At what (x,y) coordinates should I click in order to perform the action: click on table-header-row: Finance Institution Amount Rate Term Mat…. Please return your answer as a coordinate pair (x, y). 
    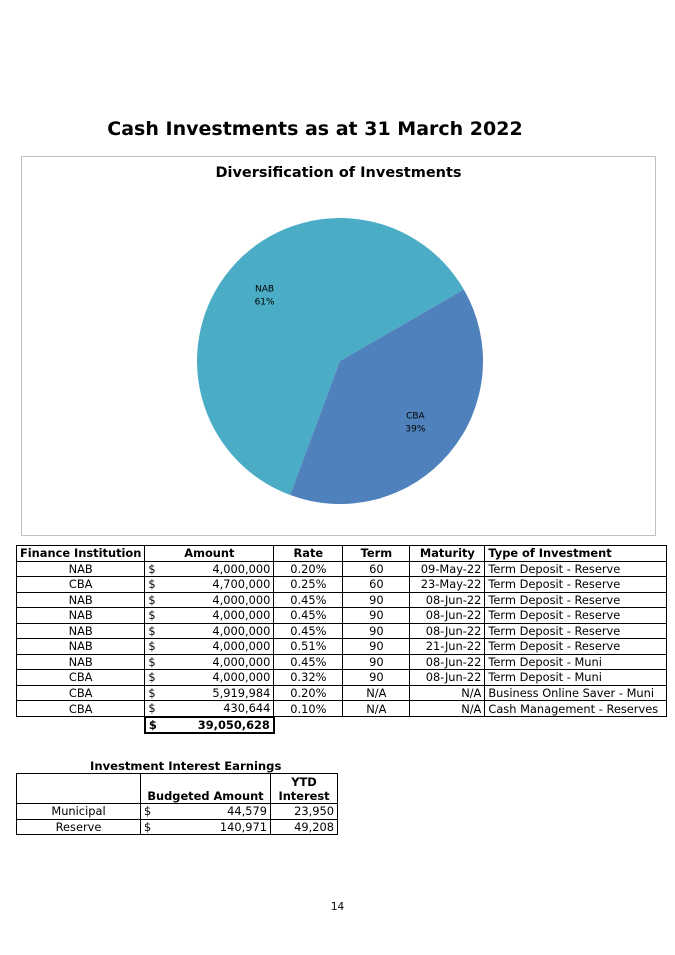
    Looking at the image, I should click on (341, 553).